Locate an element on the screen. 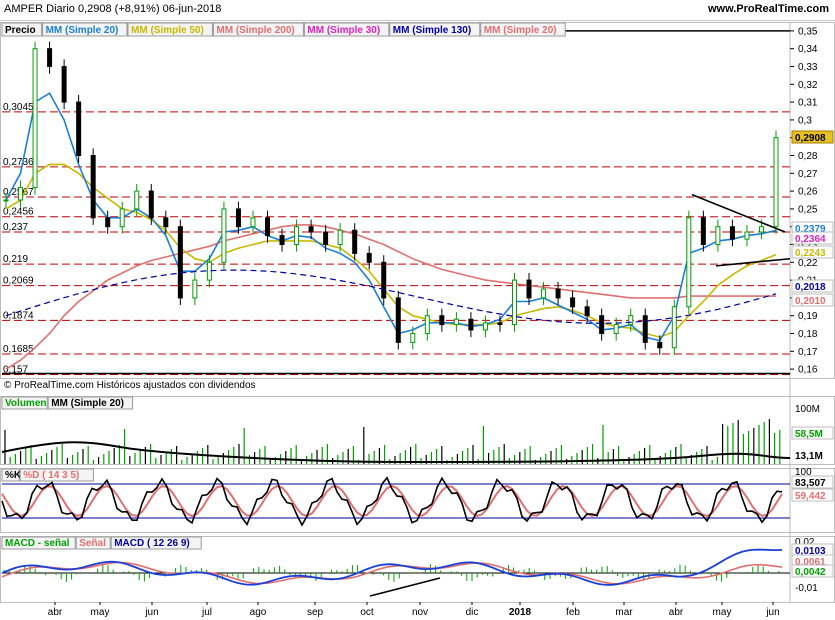 This screenshot has height=620, width=835. legend-item: MM (Simple 30) is located at coordinates (343, 30).